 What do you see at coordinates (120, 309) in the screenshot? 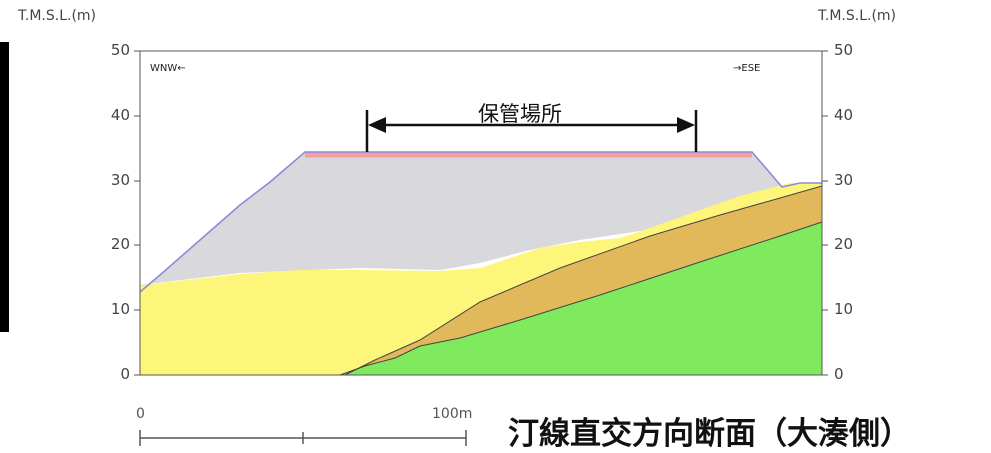
I see `left-tick-label: 10` at bounding box center [120, 309].